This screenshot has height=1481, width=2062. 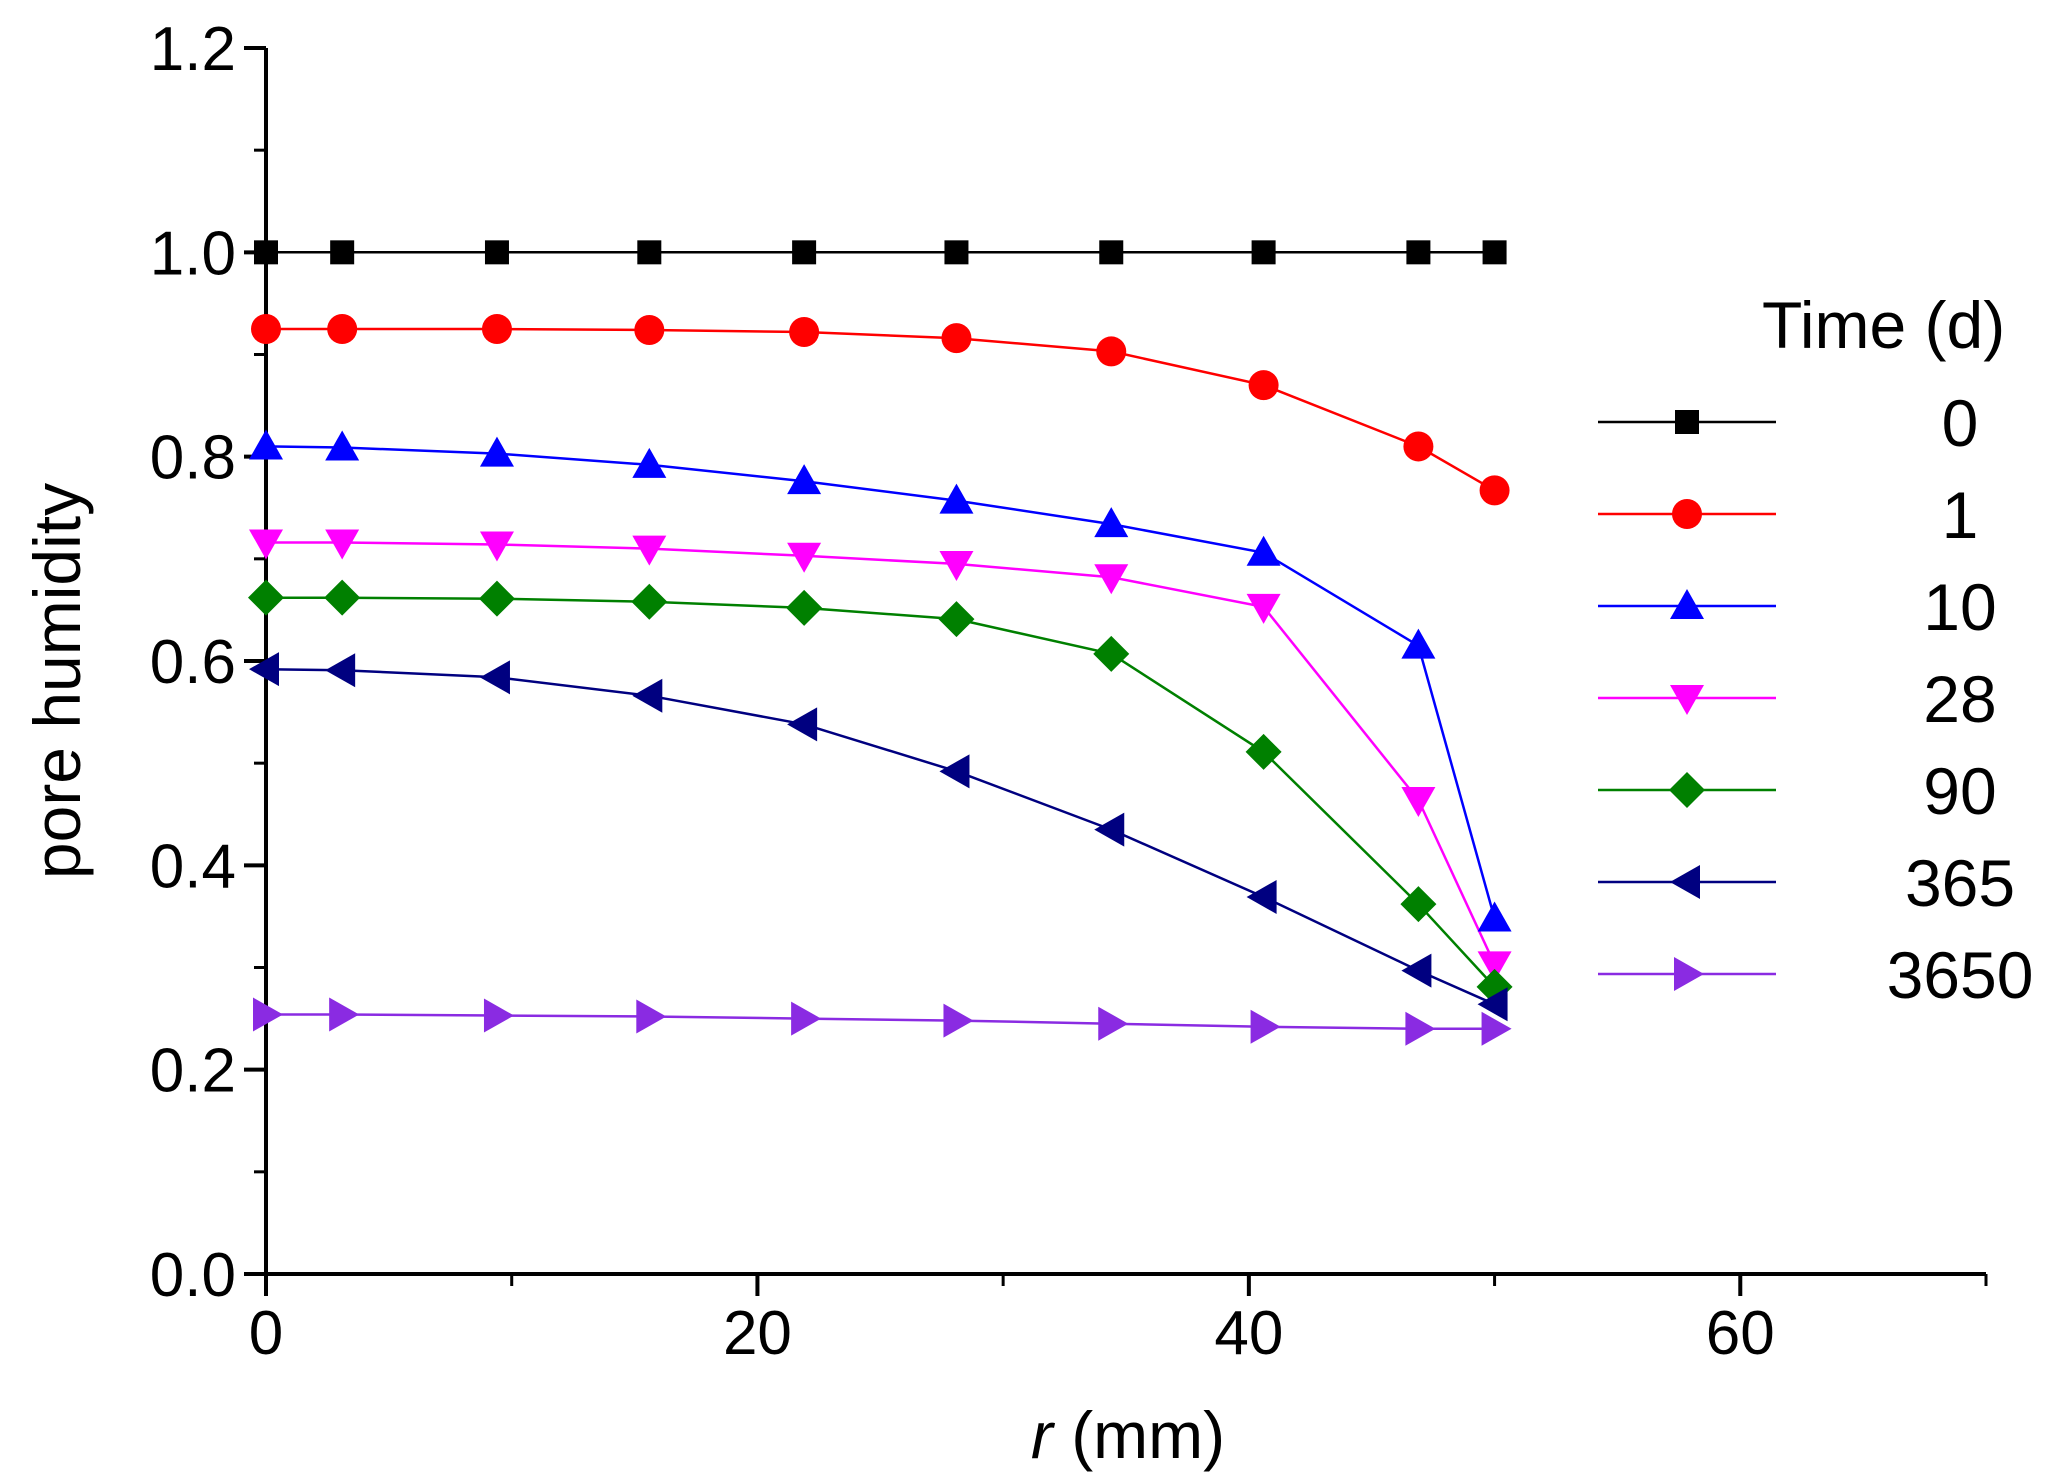 I want to click on x-axis-title: r (mm), so click(x=1128, y=1435).